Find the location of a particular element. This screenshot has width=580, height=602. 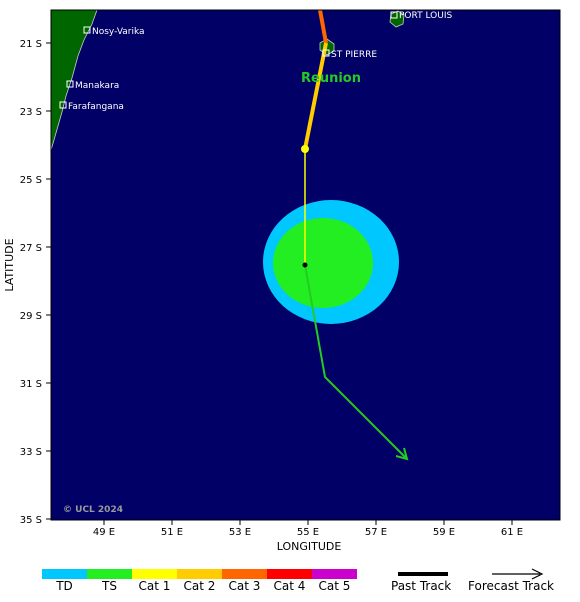

legend-swatch-cat4 is located at coordinates (289, 574).